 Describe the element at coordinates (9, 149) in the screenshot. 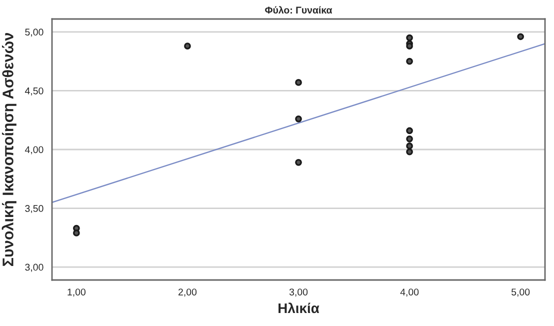

I see `y-axis-title: Συνολική Ικανοποίηση Ασθενών` at that location.